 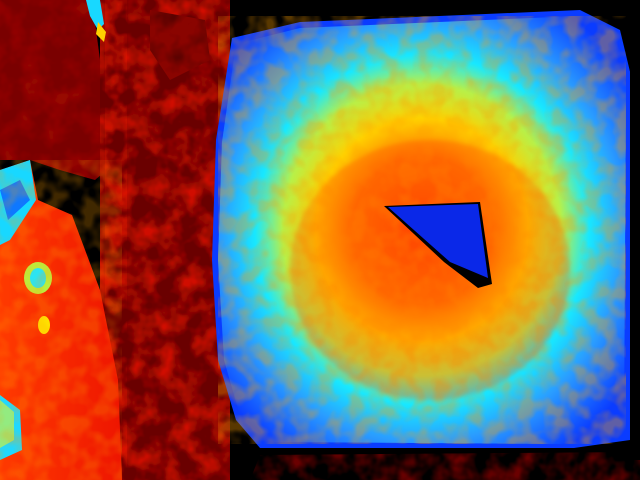 I want to click on triangle-object, so click(x=438, y=245).